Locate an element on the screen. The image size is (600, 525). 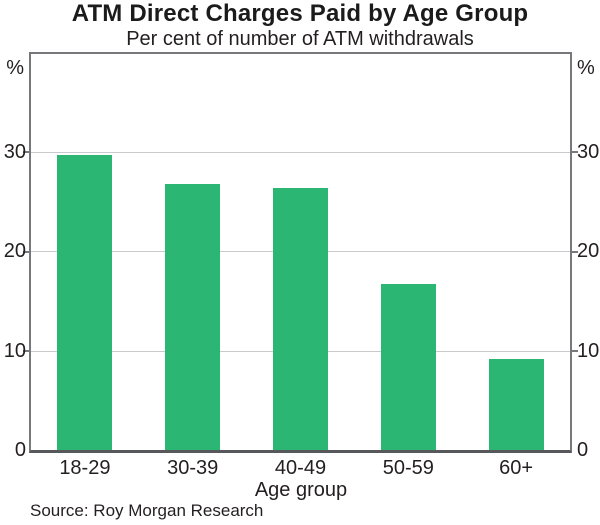
y-tick-label-left: 20 is located at coordinates (14, 251).